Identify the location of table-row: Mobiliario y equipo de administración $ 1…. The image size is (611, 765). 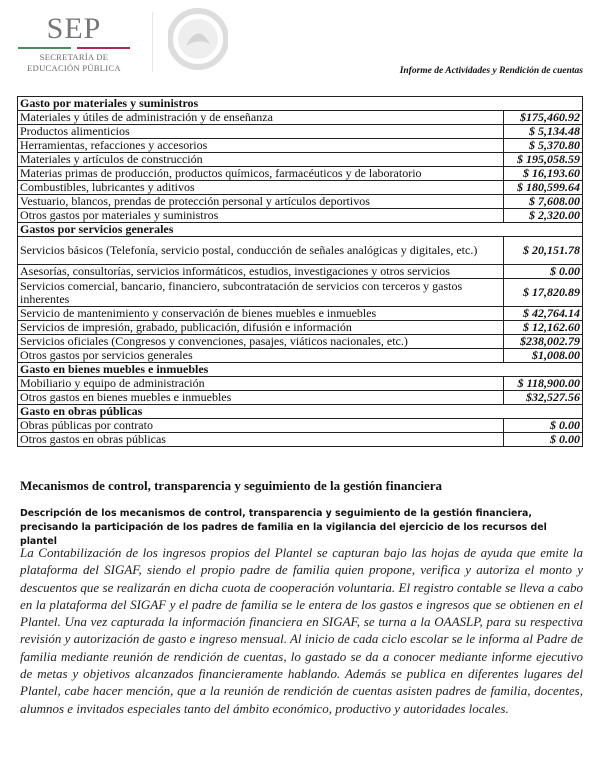
(300, 383).